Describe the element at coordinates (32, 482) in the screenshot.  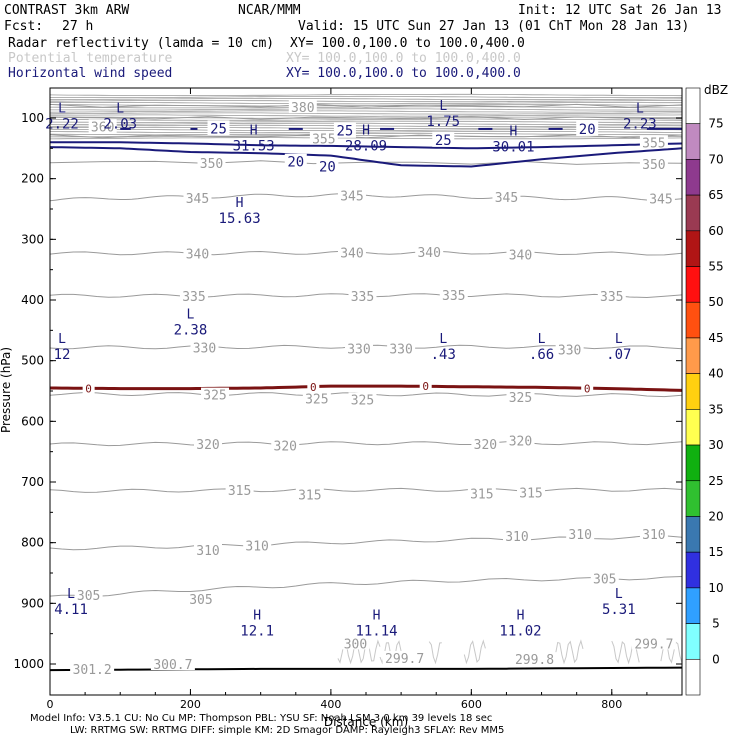
I see `y-tick-label: 700` at that location.